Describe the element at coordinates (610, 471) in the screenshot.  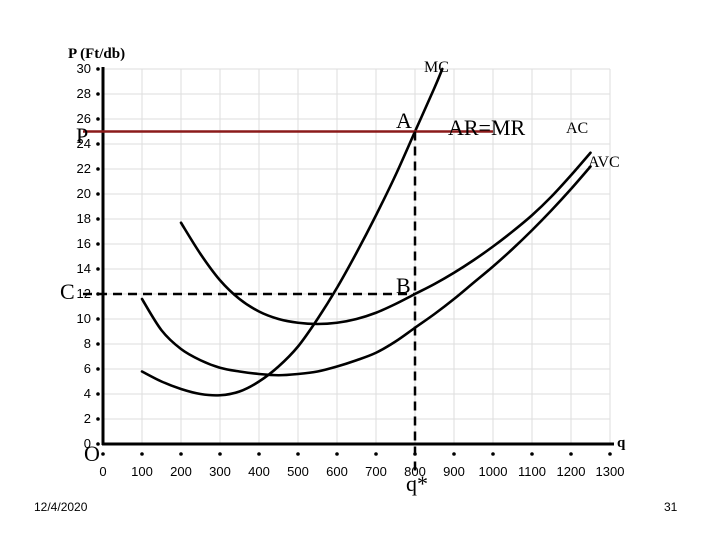
I see `x-tick-label: 1300` at that location.